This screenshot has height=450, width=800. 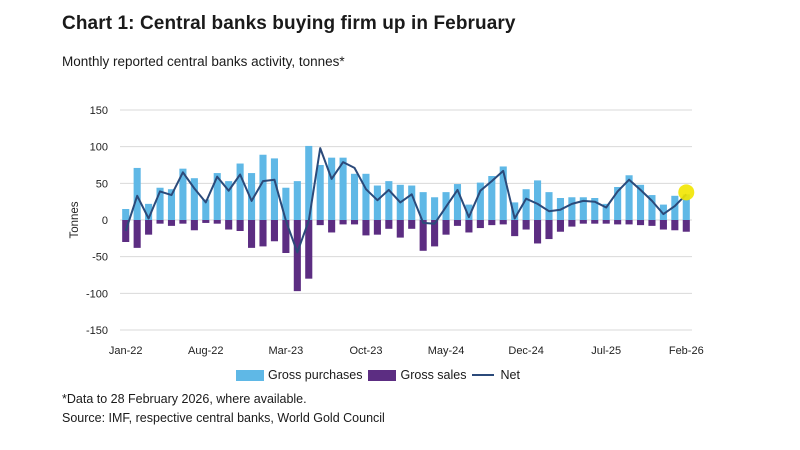 What do you see at coordinates (525, 351) in the screenshot?
I see `x-tick-label: Dec-24` at bounding box center [525, 351].